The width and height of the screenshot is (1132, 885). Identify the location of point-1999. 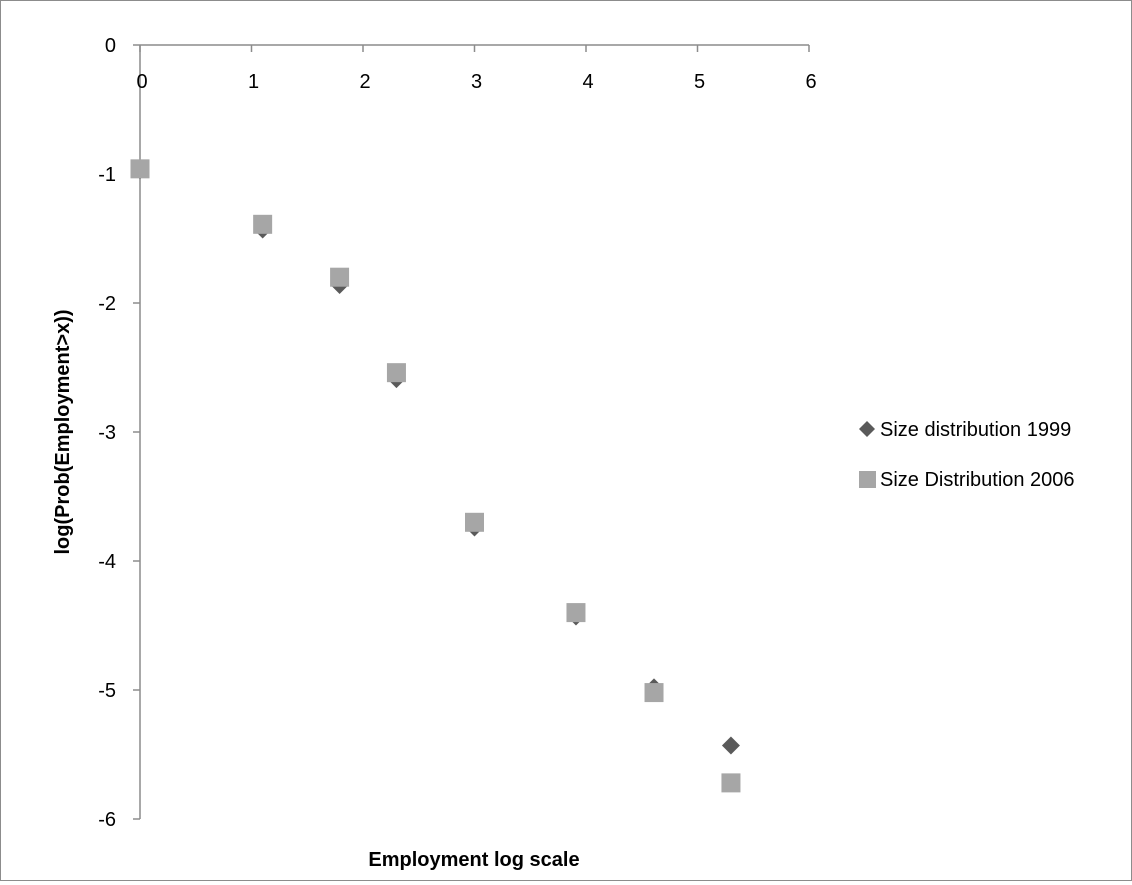
(730, 745).